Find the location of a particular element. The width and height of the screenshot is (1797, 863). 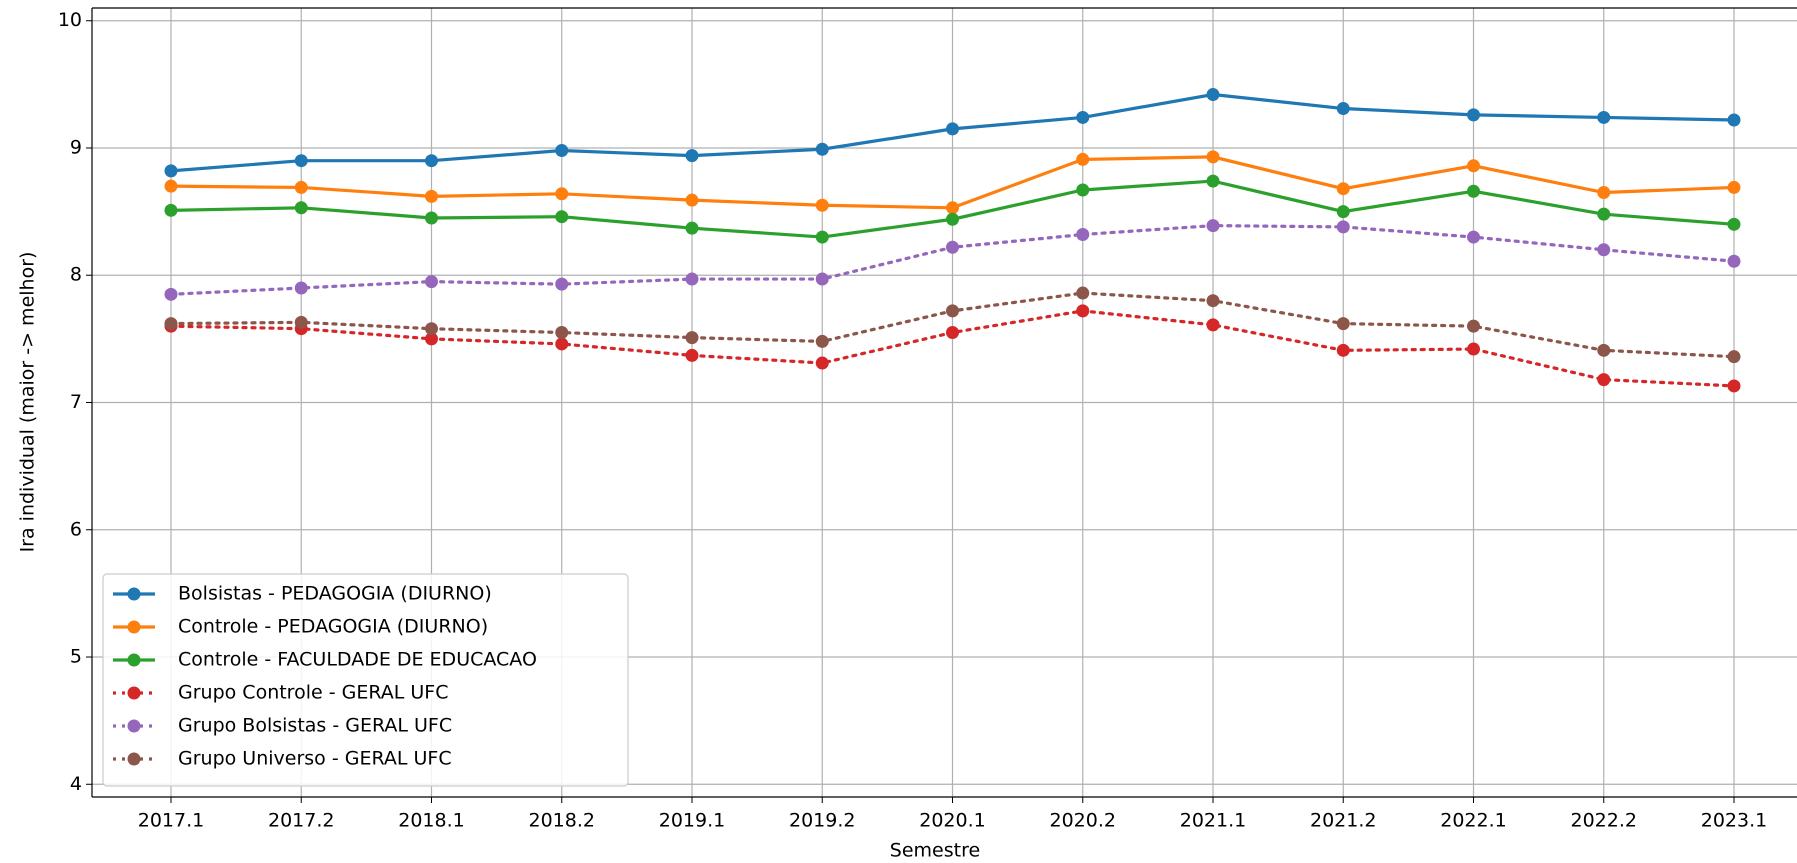

y-tick-label: 10 is located at coordinates (70, 20).